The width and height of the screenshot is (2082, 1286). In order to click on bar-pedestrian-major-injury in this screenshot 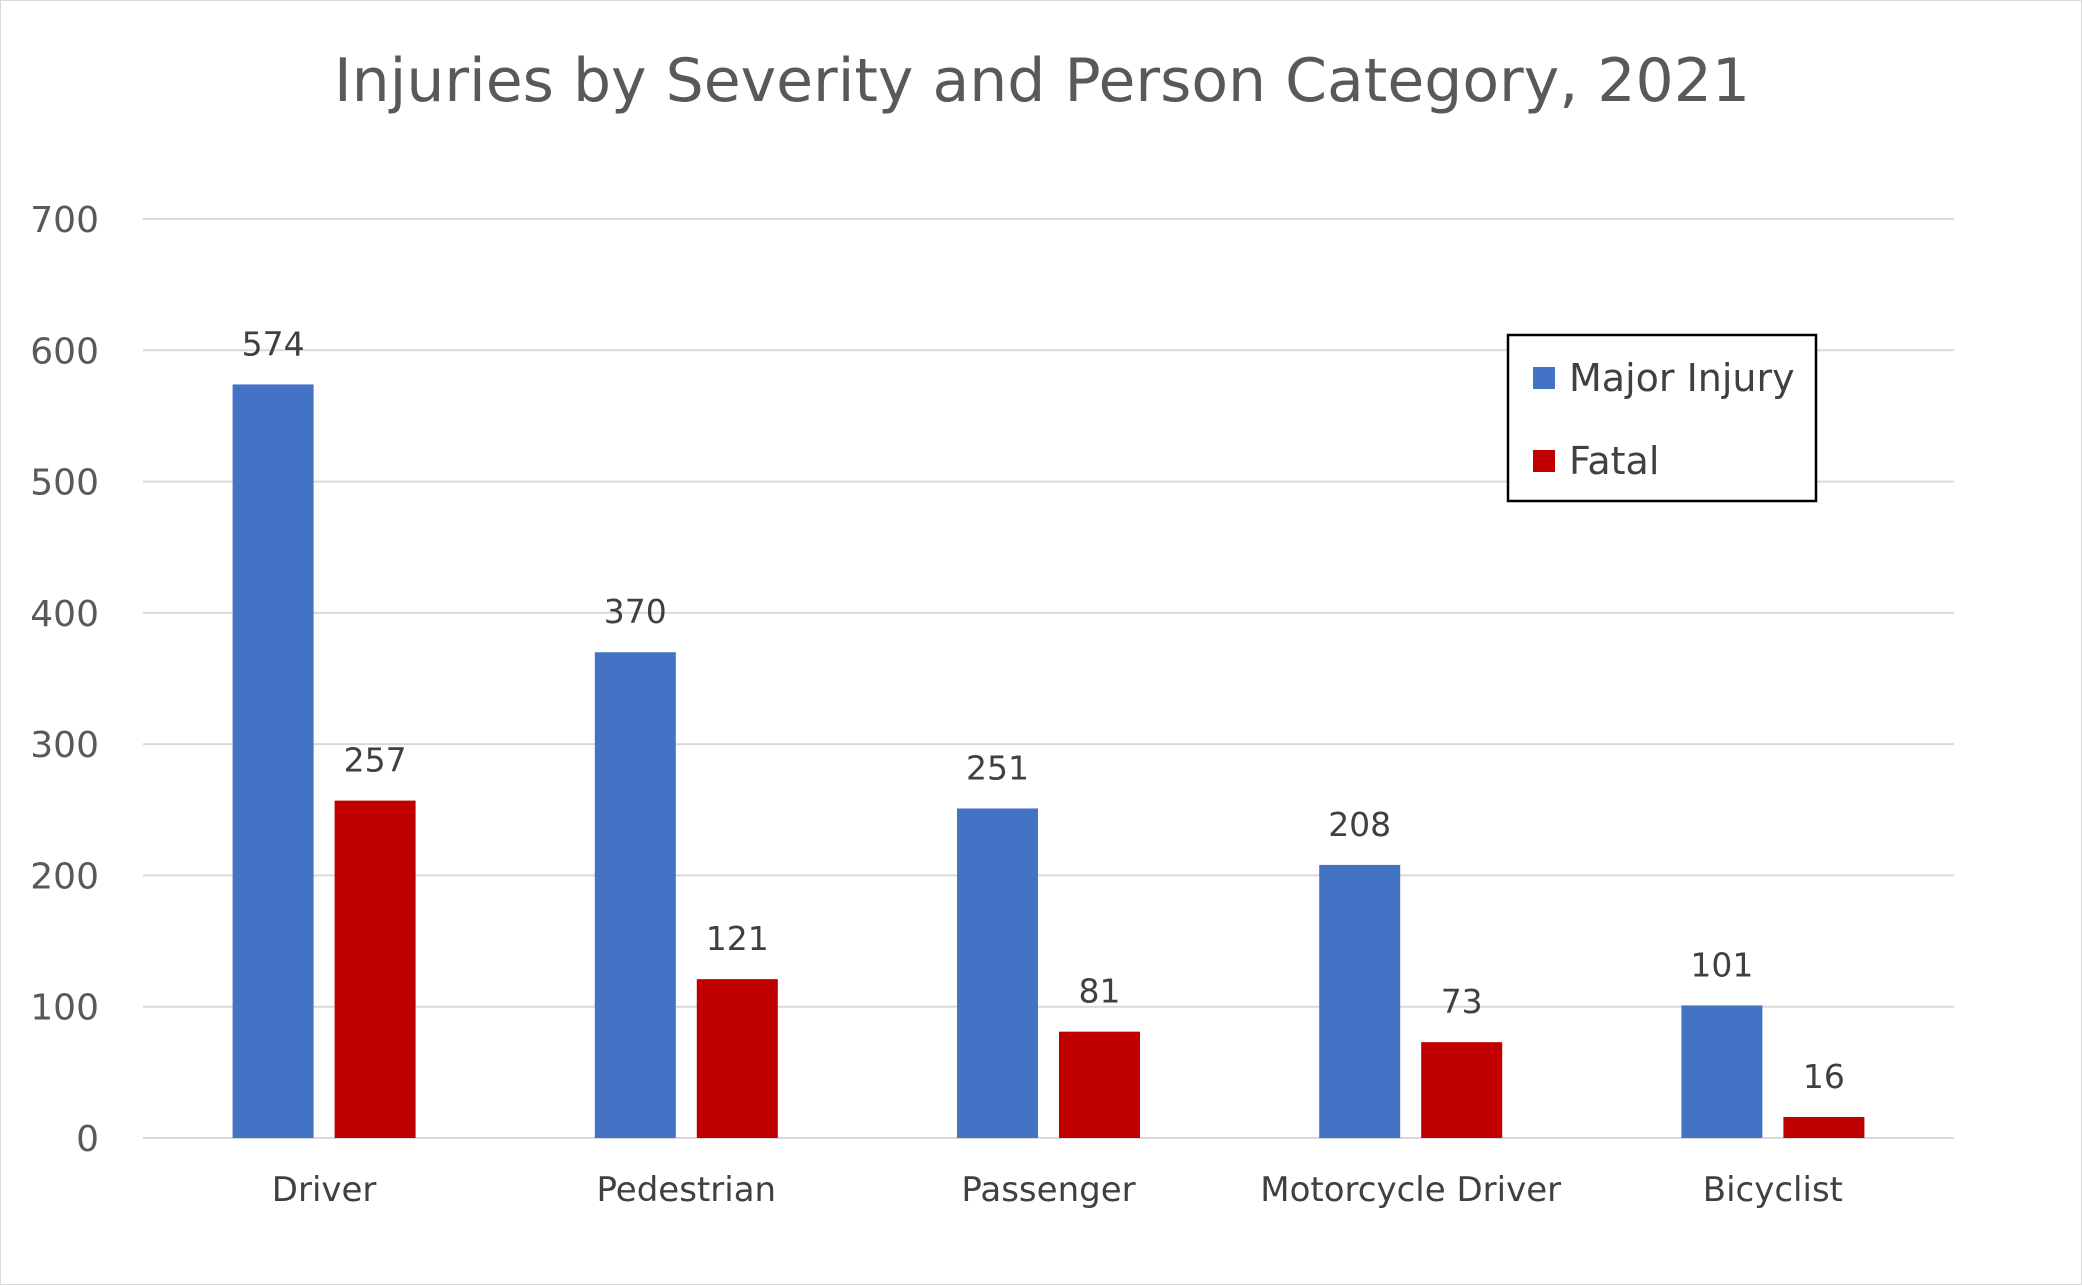, I will do `click(635, 895)`.